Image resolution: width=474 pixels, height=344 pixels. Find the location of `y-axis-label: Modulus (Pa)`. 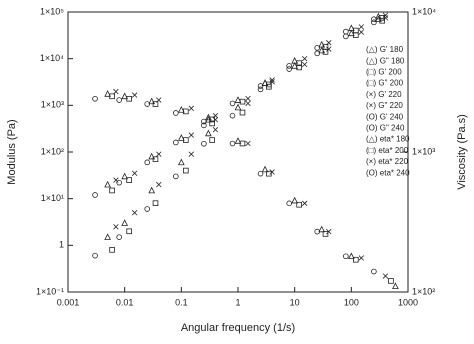

y-axis-label: Modulus (Pa) is located at coordinates (12, 151).